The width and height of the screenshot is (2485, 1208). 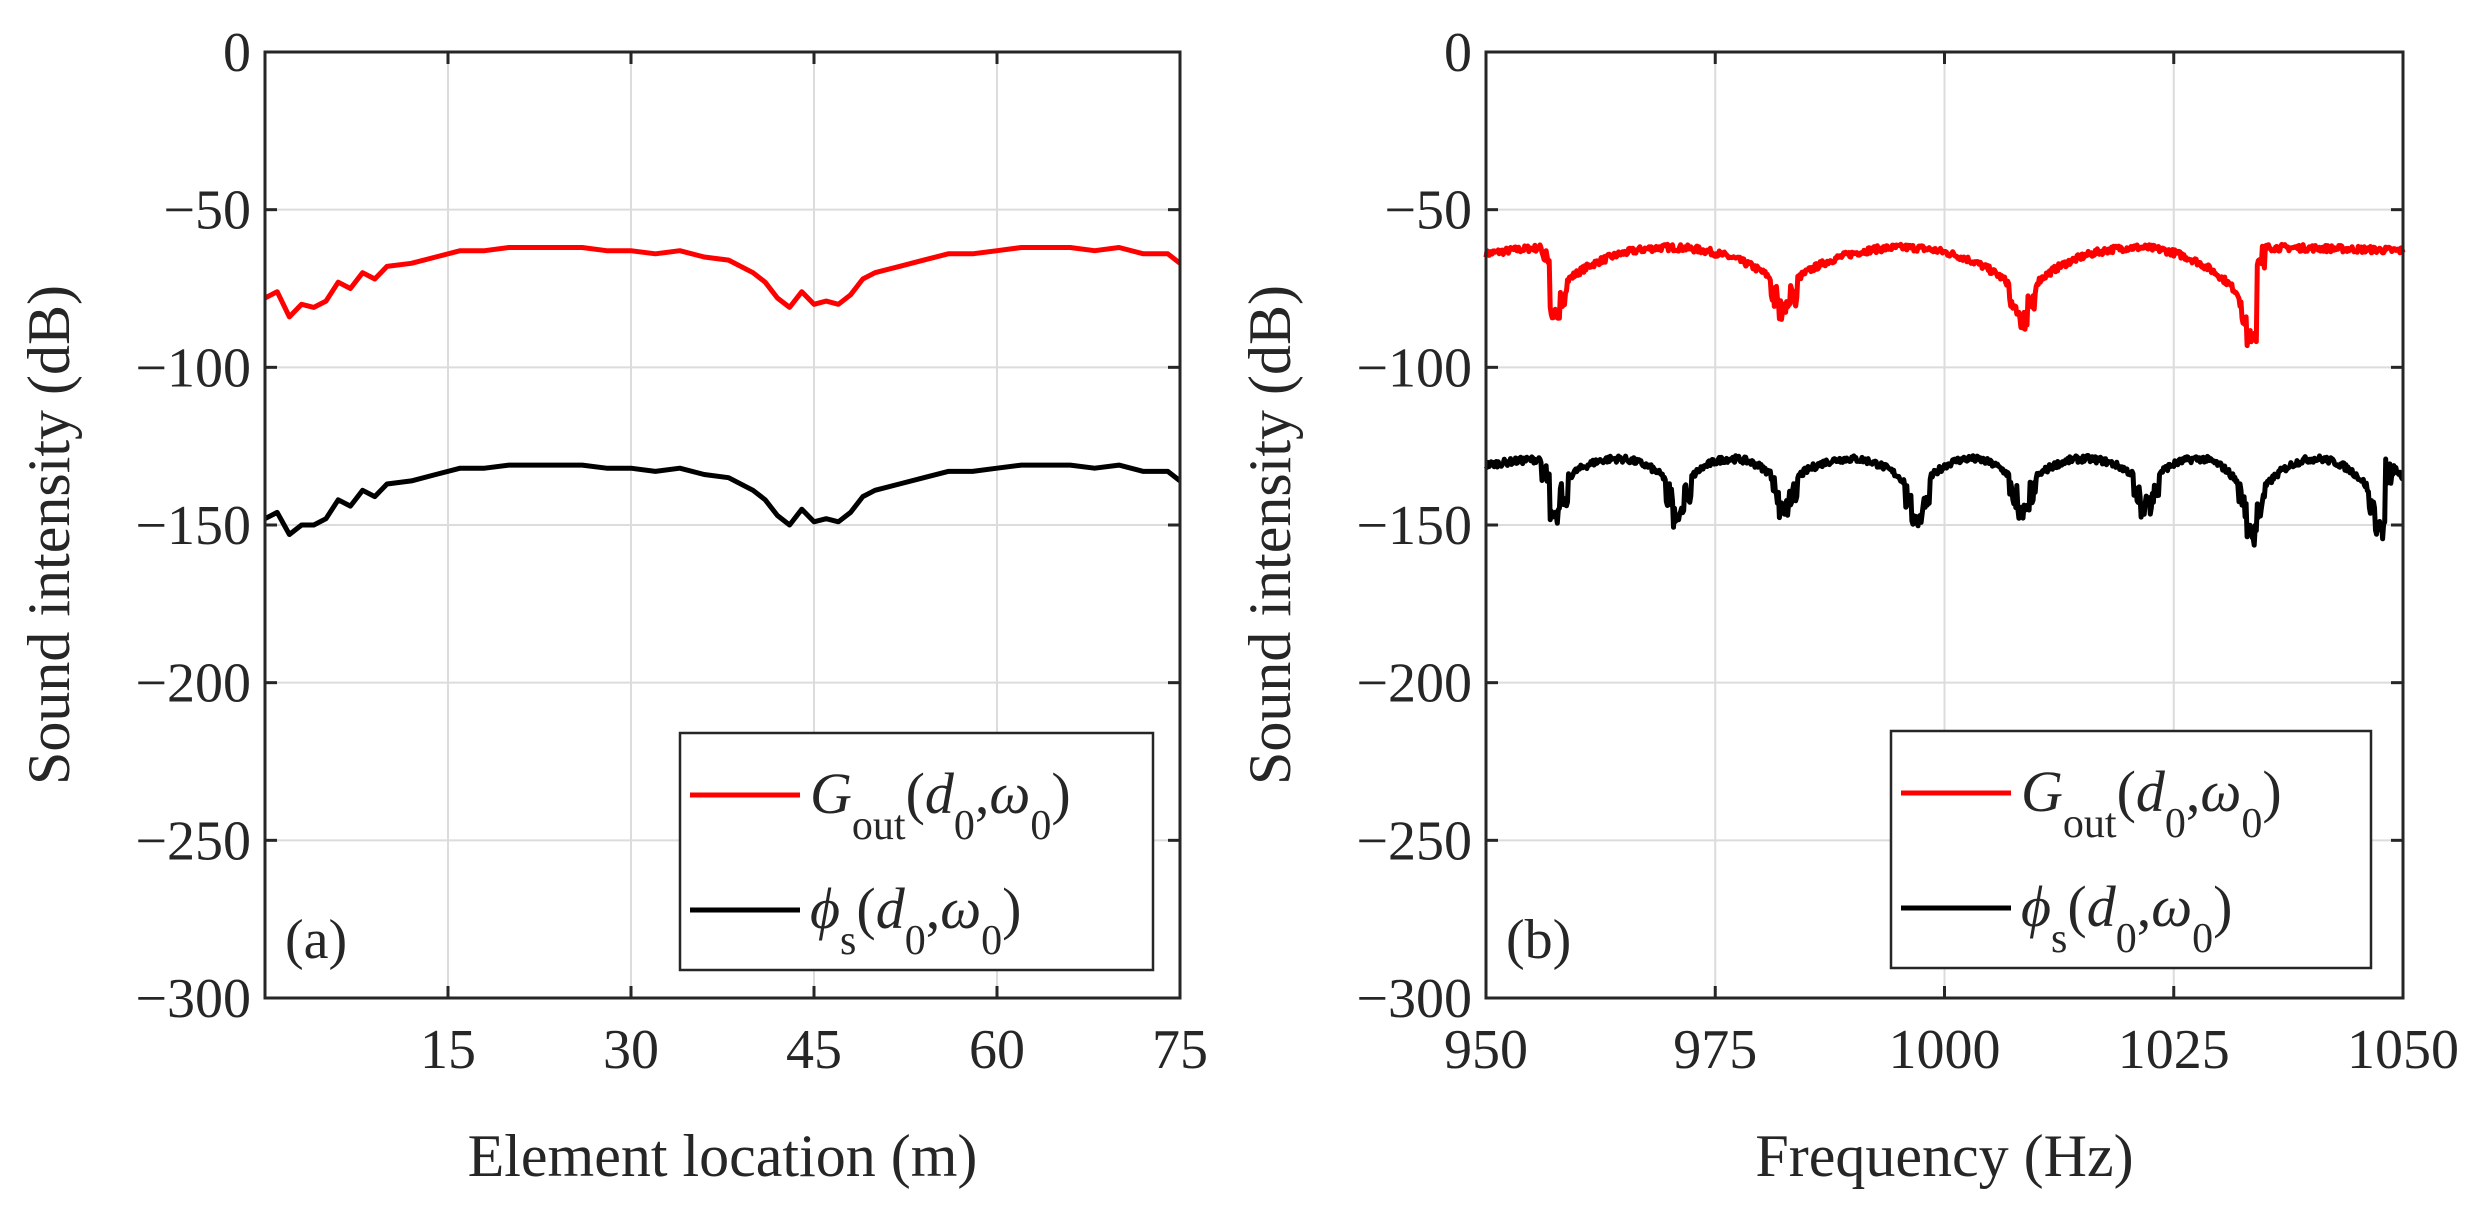 What do you see at coordinates (1486, 1050) in the screenshot?
I see `x-tick-label: 950` at bounding box center [1486, 1050].